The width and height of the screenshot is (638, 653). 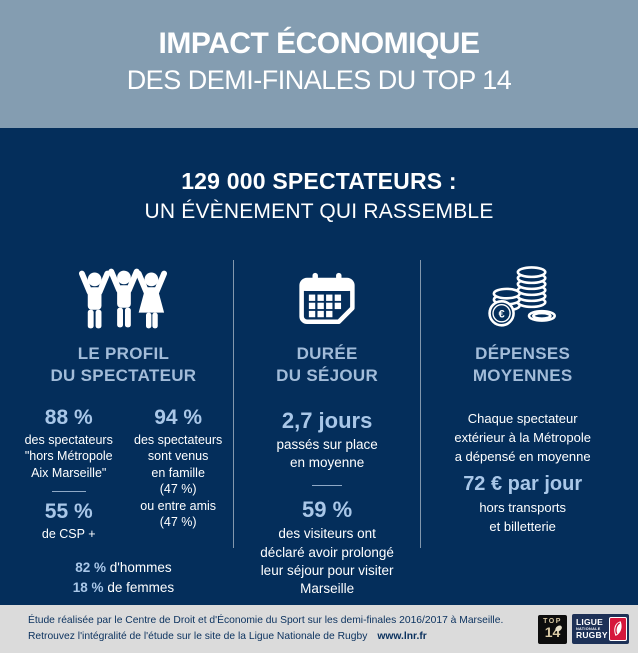 I want to click on euro-symbol: €, so click(x=501, y=315).